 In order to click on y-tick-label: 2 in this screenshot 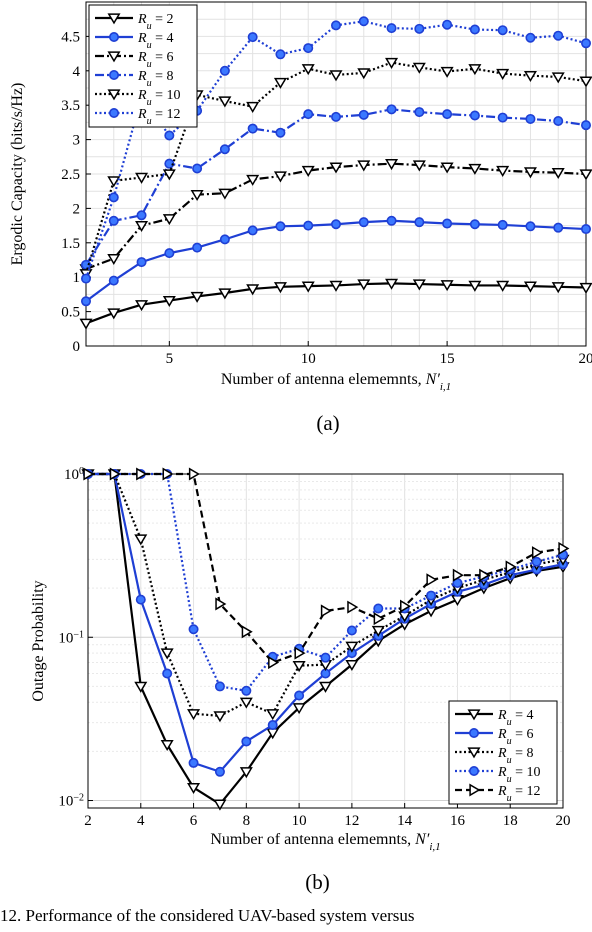, I will do `click(77, 209)`.